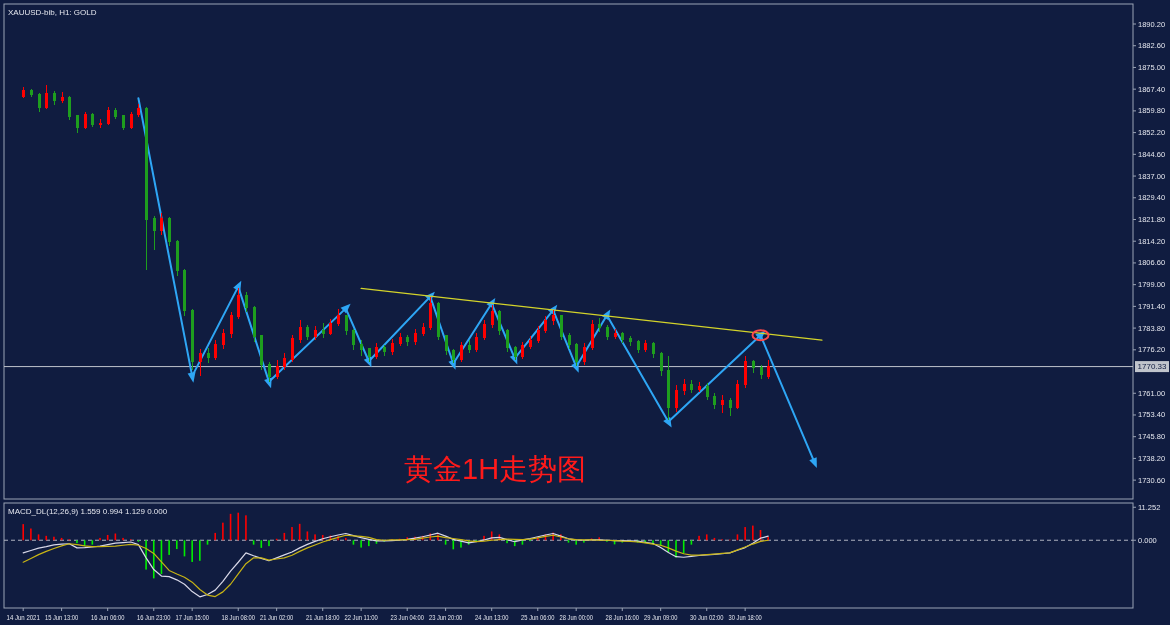  I want to click on chart-title: XAUUSD-bib, H1: GOLD, so click(52, 12).